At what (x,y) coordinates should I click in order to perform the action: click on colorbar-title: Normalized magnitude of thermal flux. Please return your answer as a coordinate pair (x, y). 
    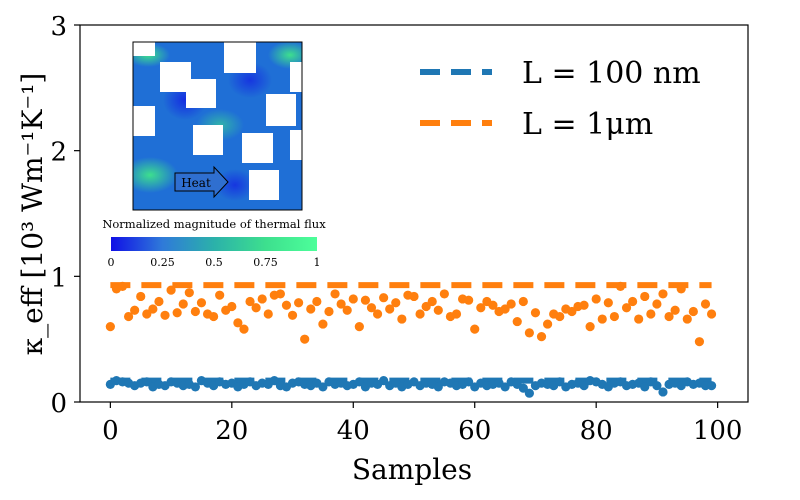
    Looking at the image, I should click on (214, 224).